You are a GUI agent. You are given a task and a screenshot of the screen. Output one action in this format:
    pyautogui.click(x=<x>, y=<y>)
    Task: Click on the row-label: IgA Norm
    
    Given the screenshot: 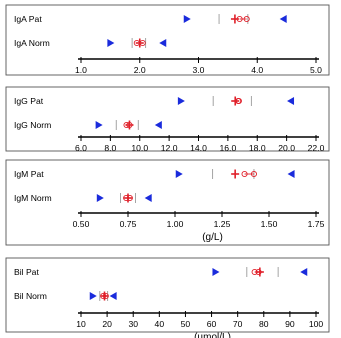 What is the action you would take?
    pyautogui.click(x=32, y=43)
    